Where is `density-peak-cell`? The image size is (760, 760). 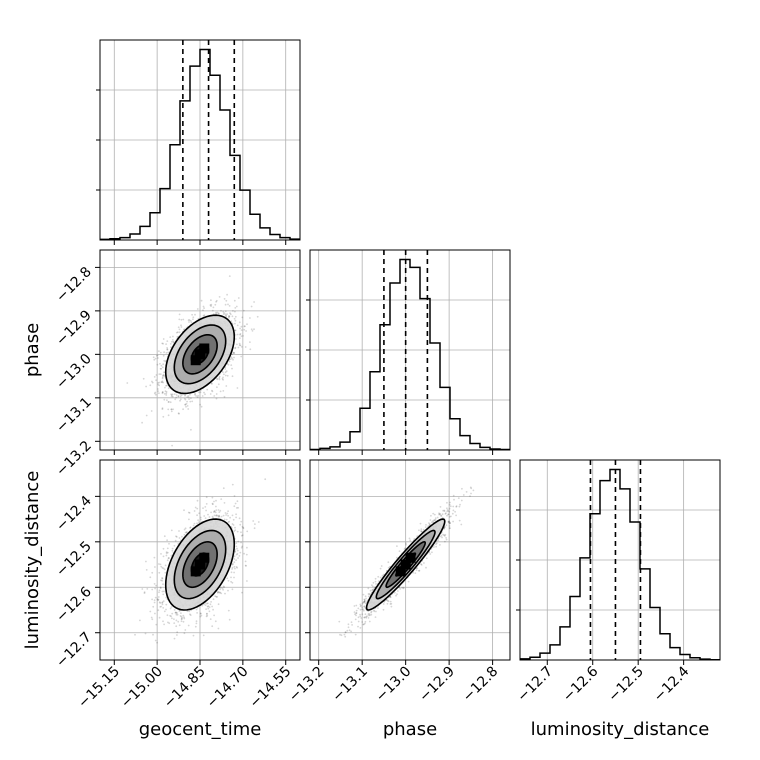
density-peak-cell is located at coordinates (195, 571).